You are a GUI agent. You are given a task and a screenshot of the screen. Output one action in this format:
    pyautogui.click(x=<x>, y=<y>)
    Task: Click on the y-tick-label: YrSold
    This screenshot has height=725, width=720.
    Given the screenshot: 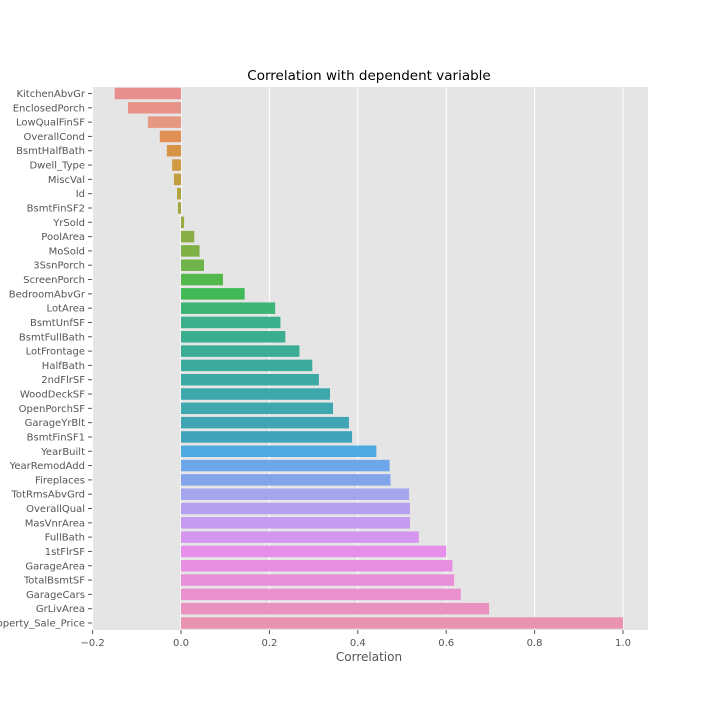 What is the action you would take?
    pyautogui.click(x=68, y=223)
    